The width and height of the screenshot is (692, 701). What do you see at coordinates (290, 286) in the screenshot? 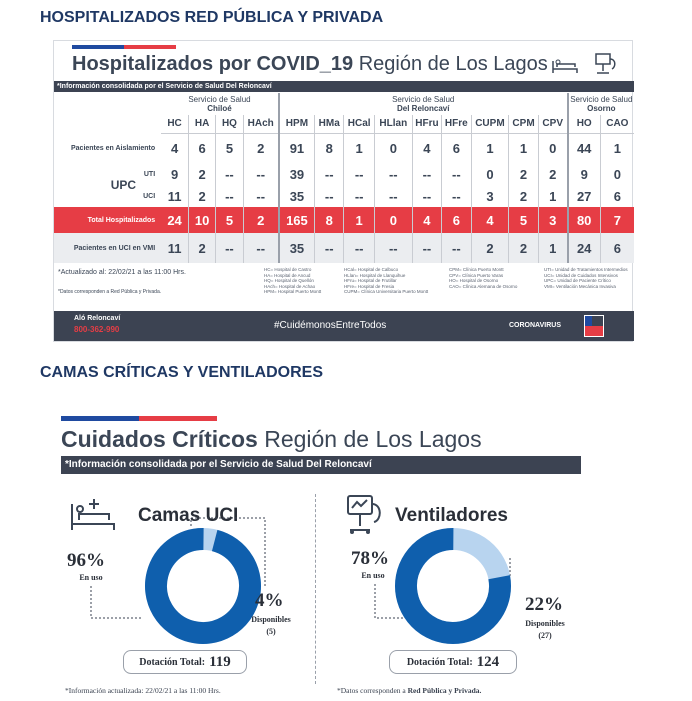
I see `legend-item: HAch= Hospital de Achao` at bounding box center [290, 286].